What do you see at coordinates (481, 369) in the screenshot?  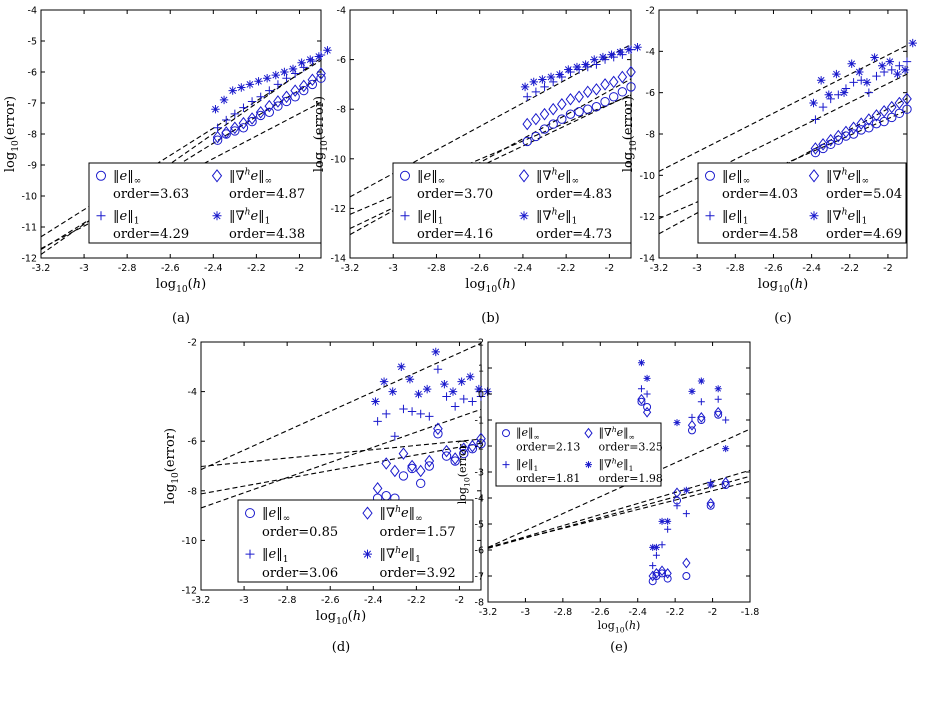 I see `y-tick-label: 1` at bounding box center [481, 369].